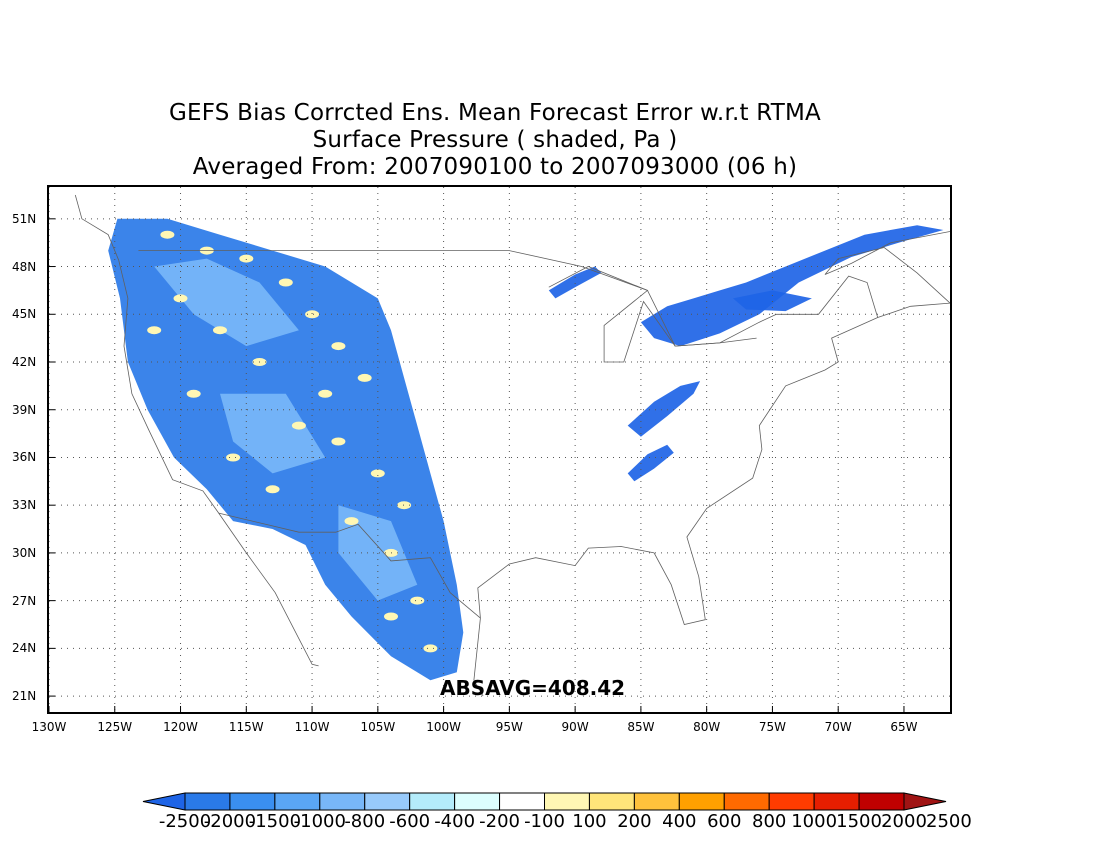 The width and height of the screenshot is (1100, 850). I want to click on colorbar-label: -200, so click(499, 821).